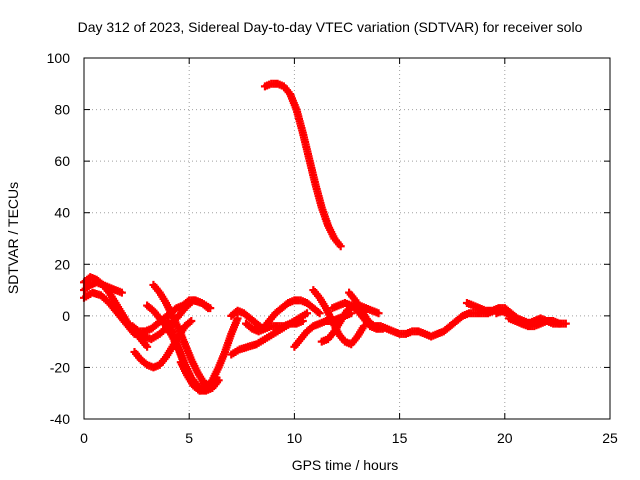  I want to click on y-tick-label: -20, so click(60, 367).